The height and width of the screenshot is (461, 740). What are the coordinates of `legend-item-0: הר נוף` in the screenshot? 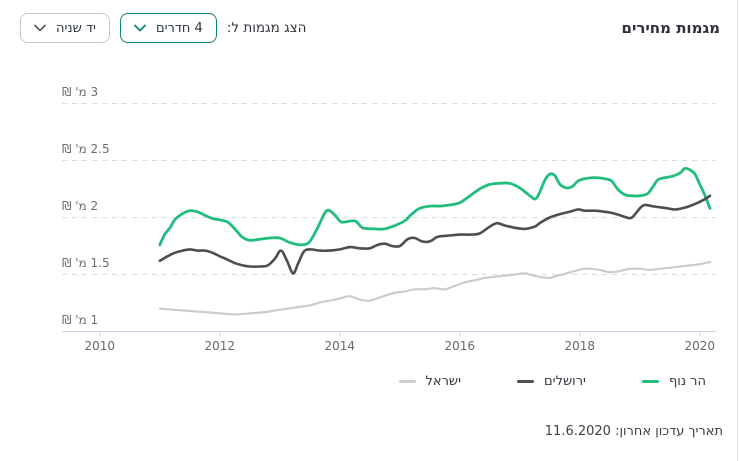 It's located at (673, 381).